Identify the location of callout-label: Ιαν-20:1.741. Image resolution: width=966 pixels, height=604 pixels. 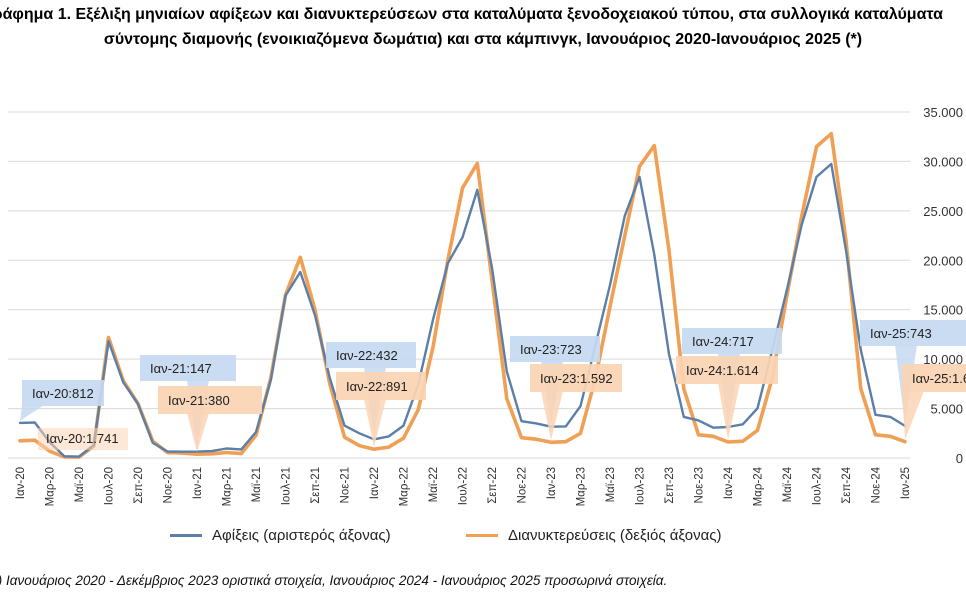
(82, 438).